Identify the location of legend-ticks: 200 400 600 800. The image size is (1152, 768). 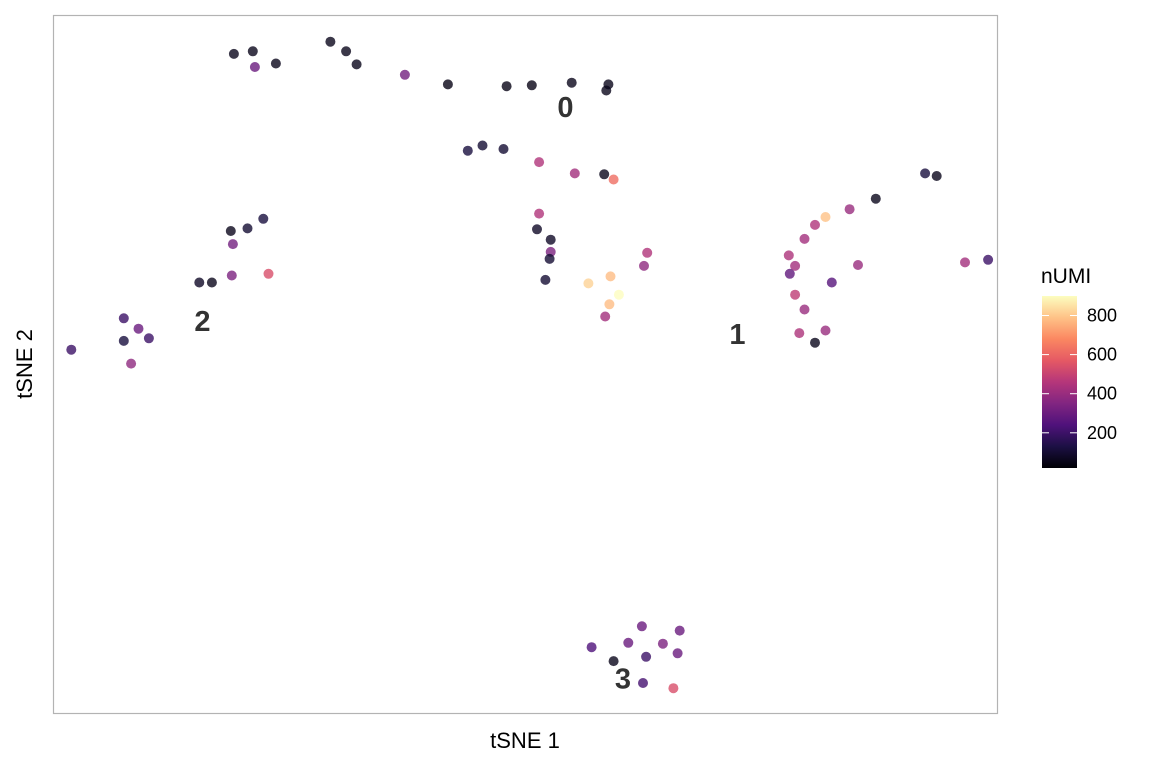
(1079, 374).